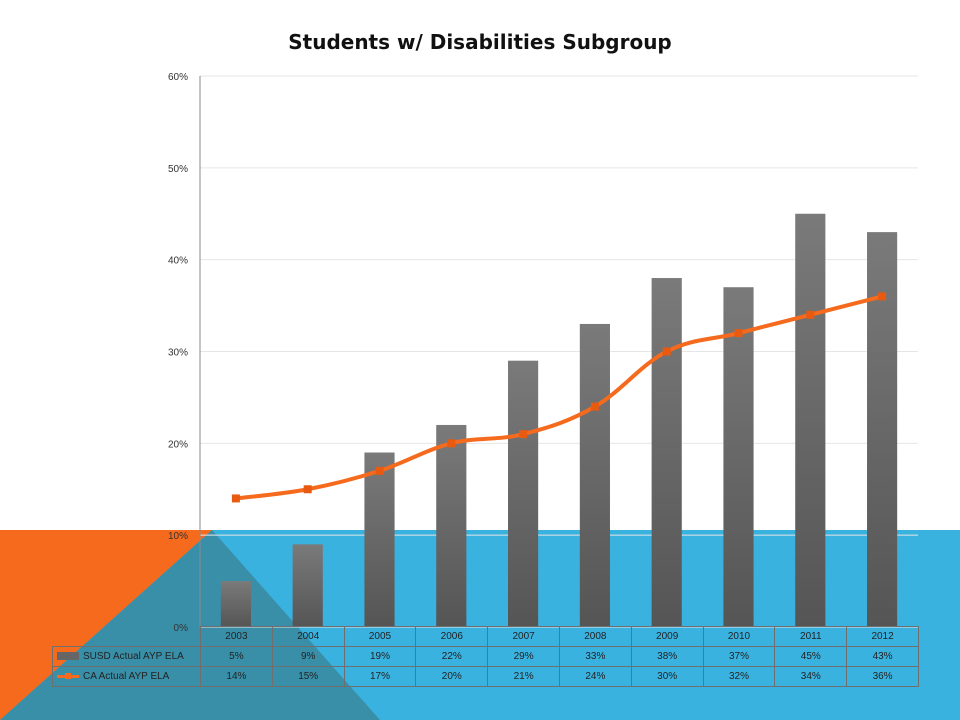 The image size is (960, 720). Describe the element at coordinates (178, 77) in the screenshot. I see `y-tick-label: 60%` at that location.